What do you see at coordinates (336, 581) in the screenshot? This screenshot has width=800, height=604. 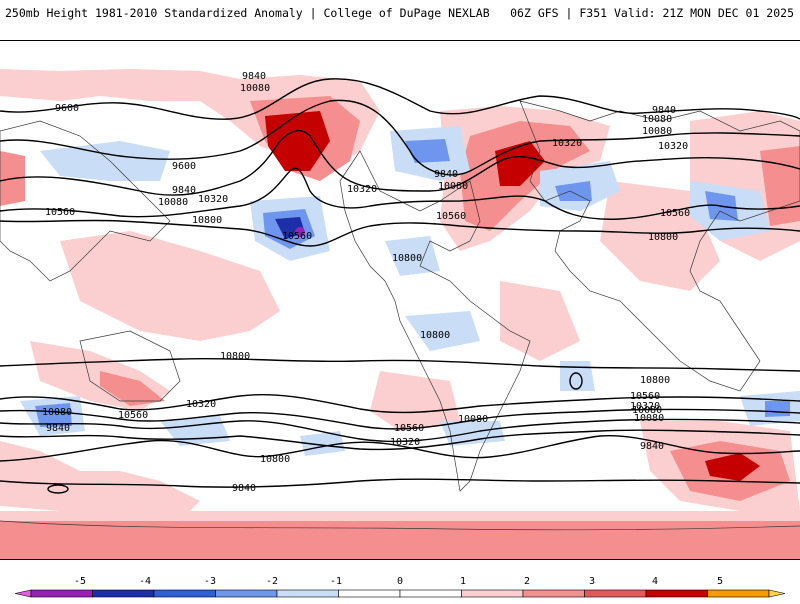 I see `colorbar-tick: -1` at bounding box center [336, 581].